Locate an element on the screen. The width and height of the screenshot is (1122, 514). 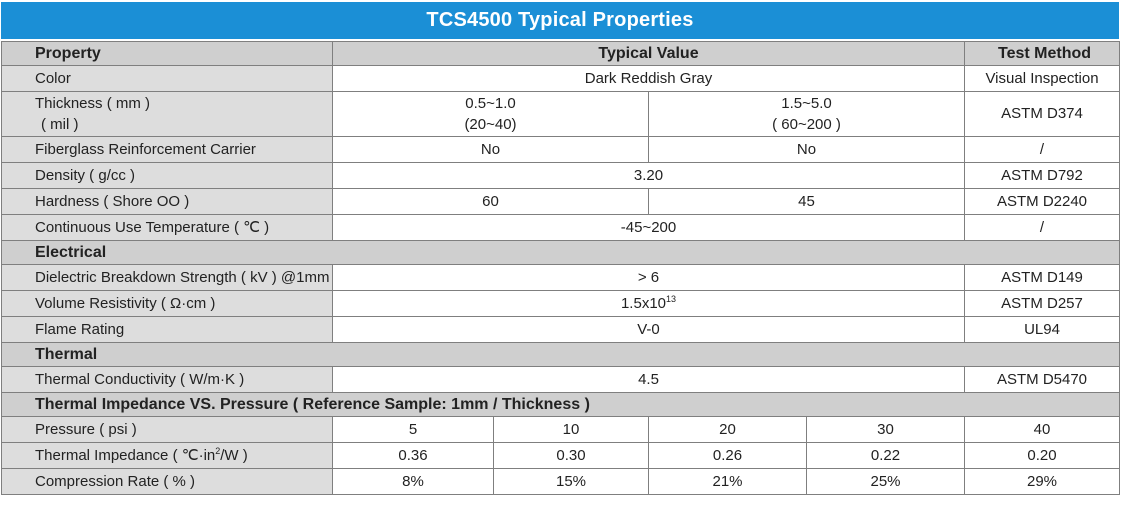
typical-value: 4.5 is located at coordinates (648, 379).